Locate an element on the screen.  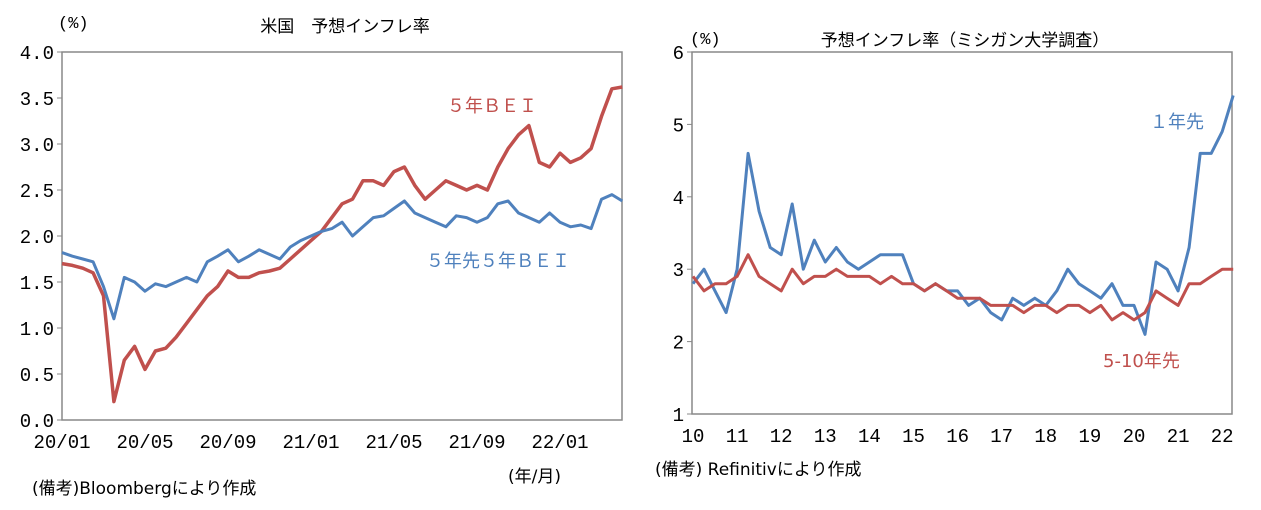
series-label-1y: １年先 is located at coordinates (1177, 122).